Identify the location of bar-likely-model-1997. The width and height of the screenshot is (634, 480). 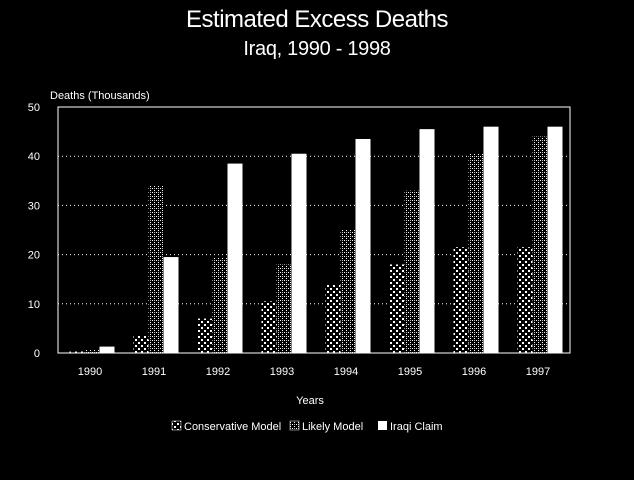
(540, 244).